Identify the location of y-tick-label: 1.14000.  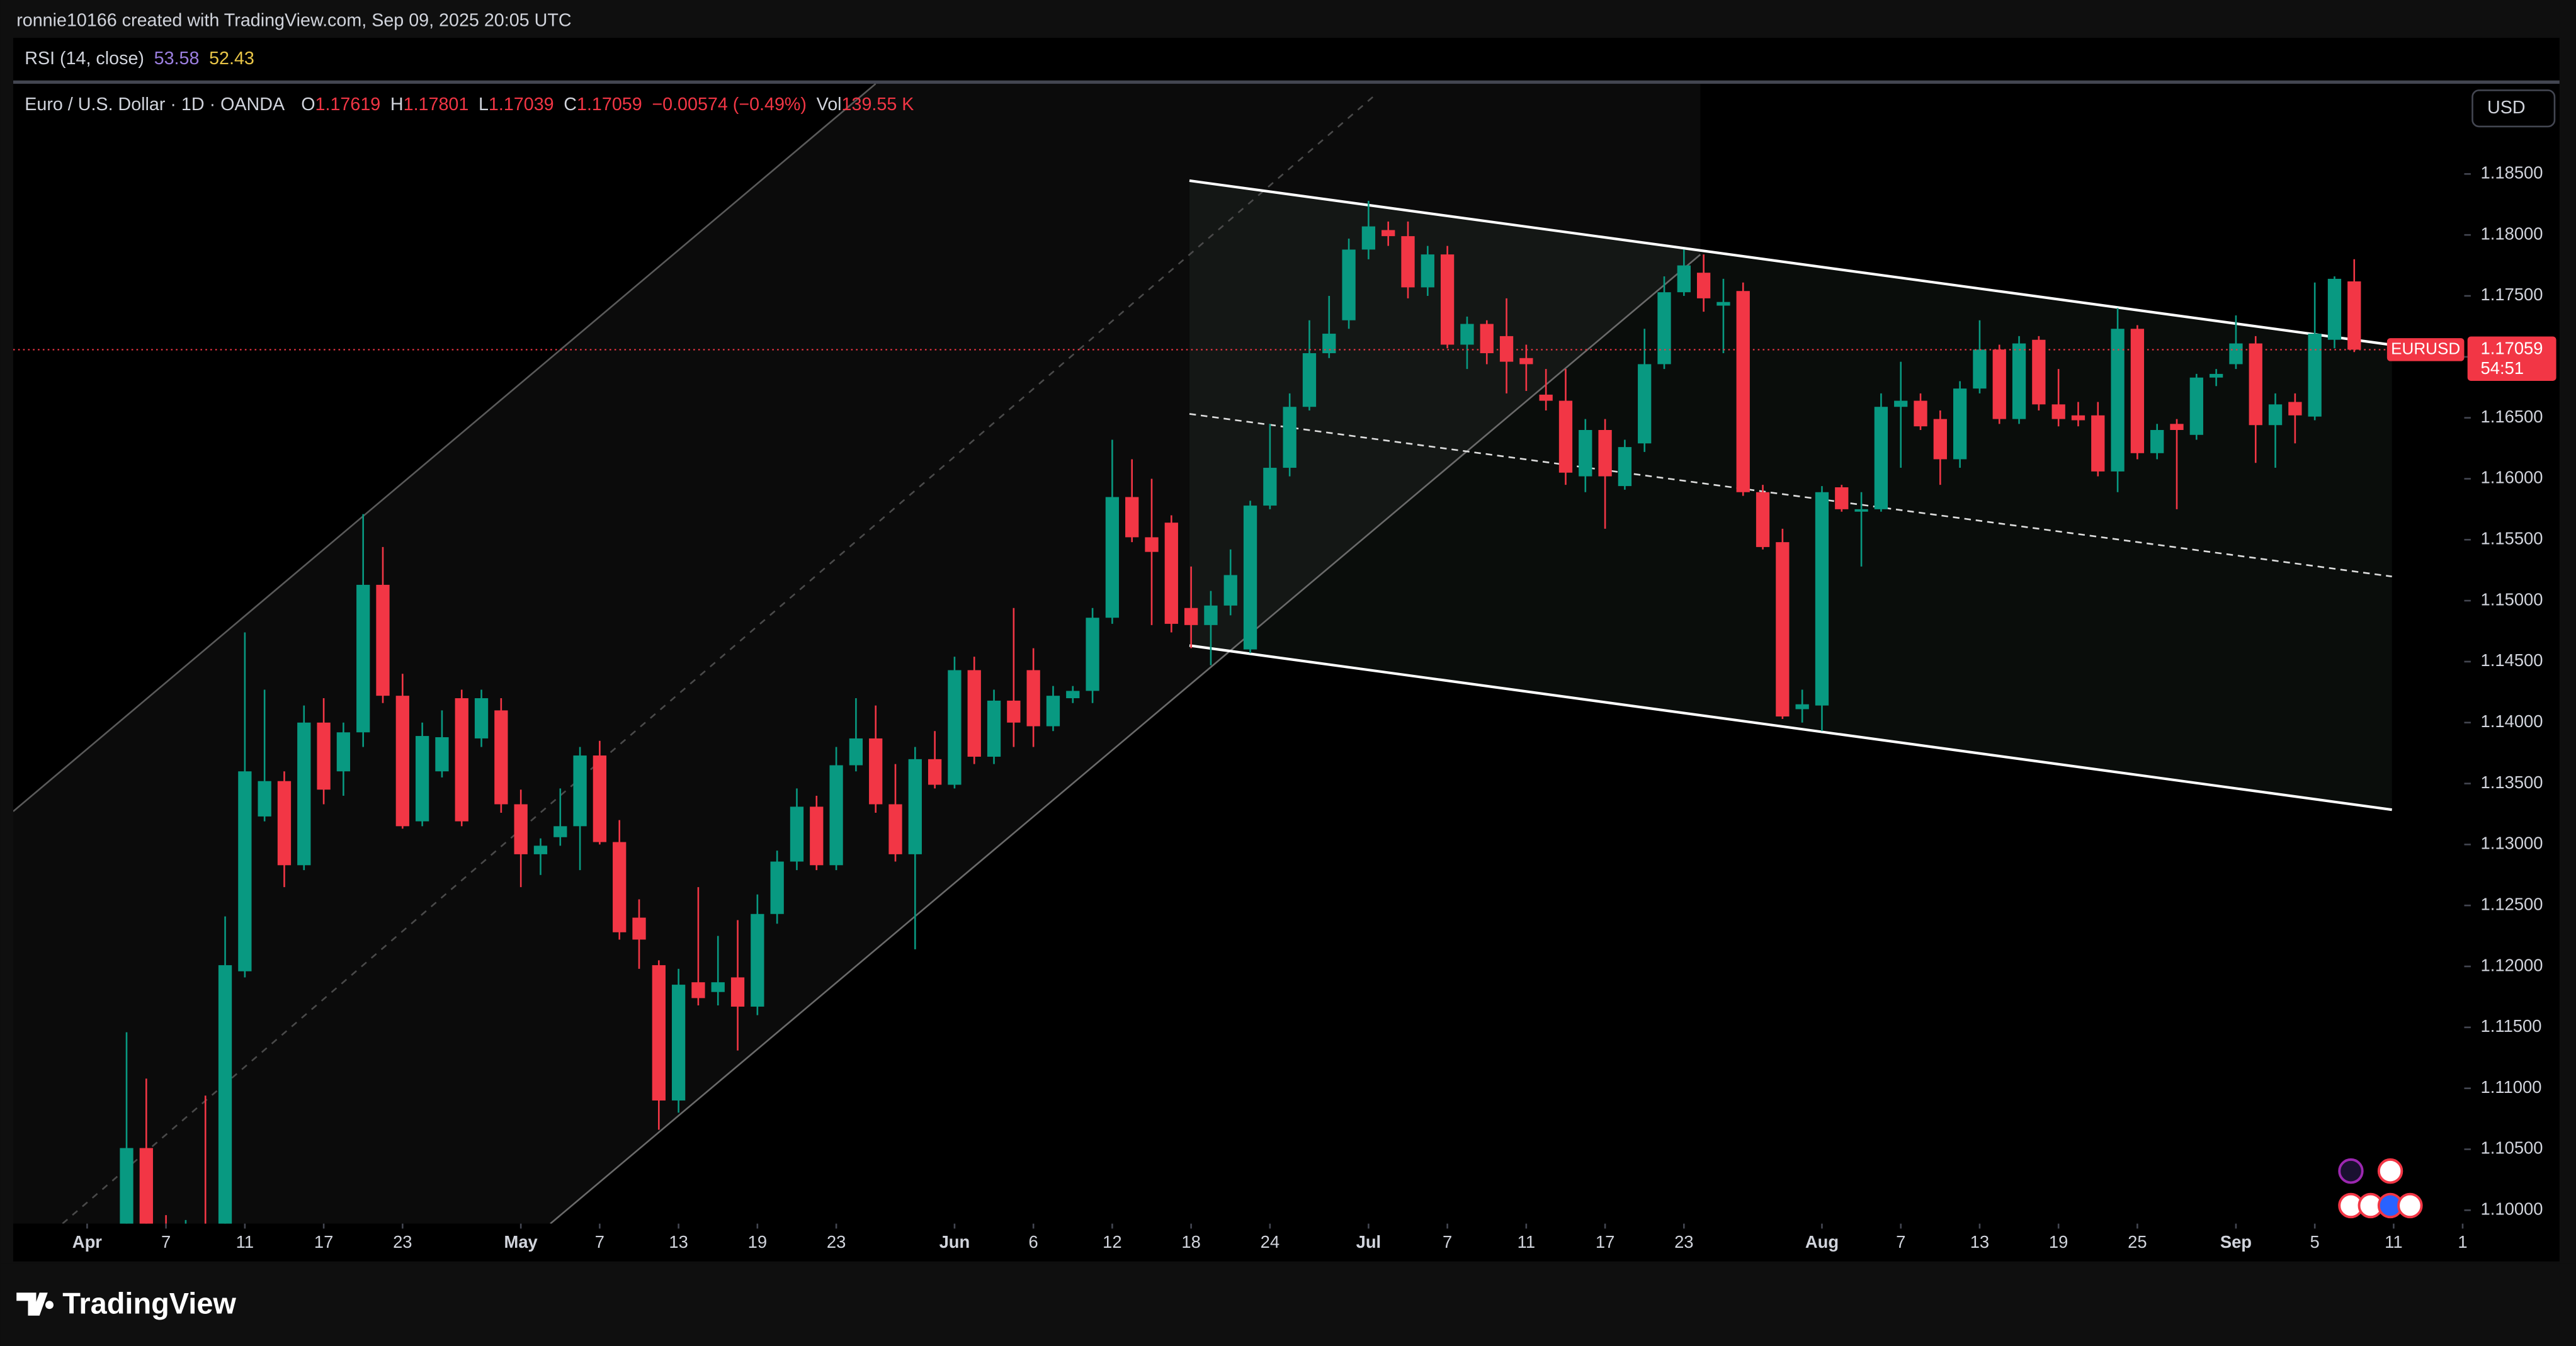
(2512, 721).